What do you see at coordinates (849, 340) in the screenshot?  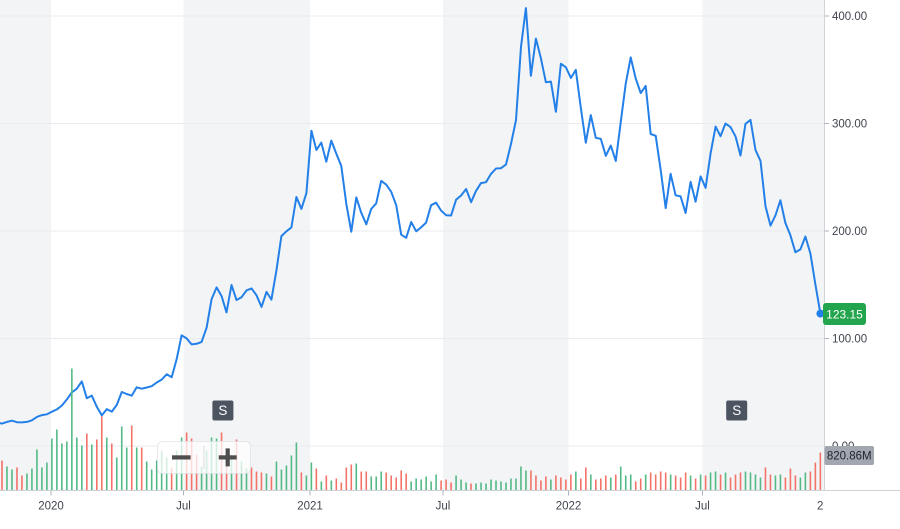 I see `svg-text: 100.00` at bounding box center [849, 340].